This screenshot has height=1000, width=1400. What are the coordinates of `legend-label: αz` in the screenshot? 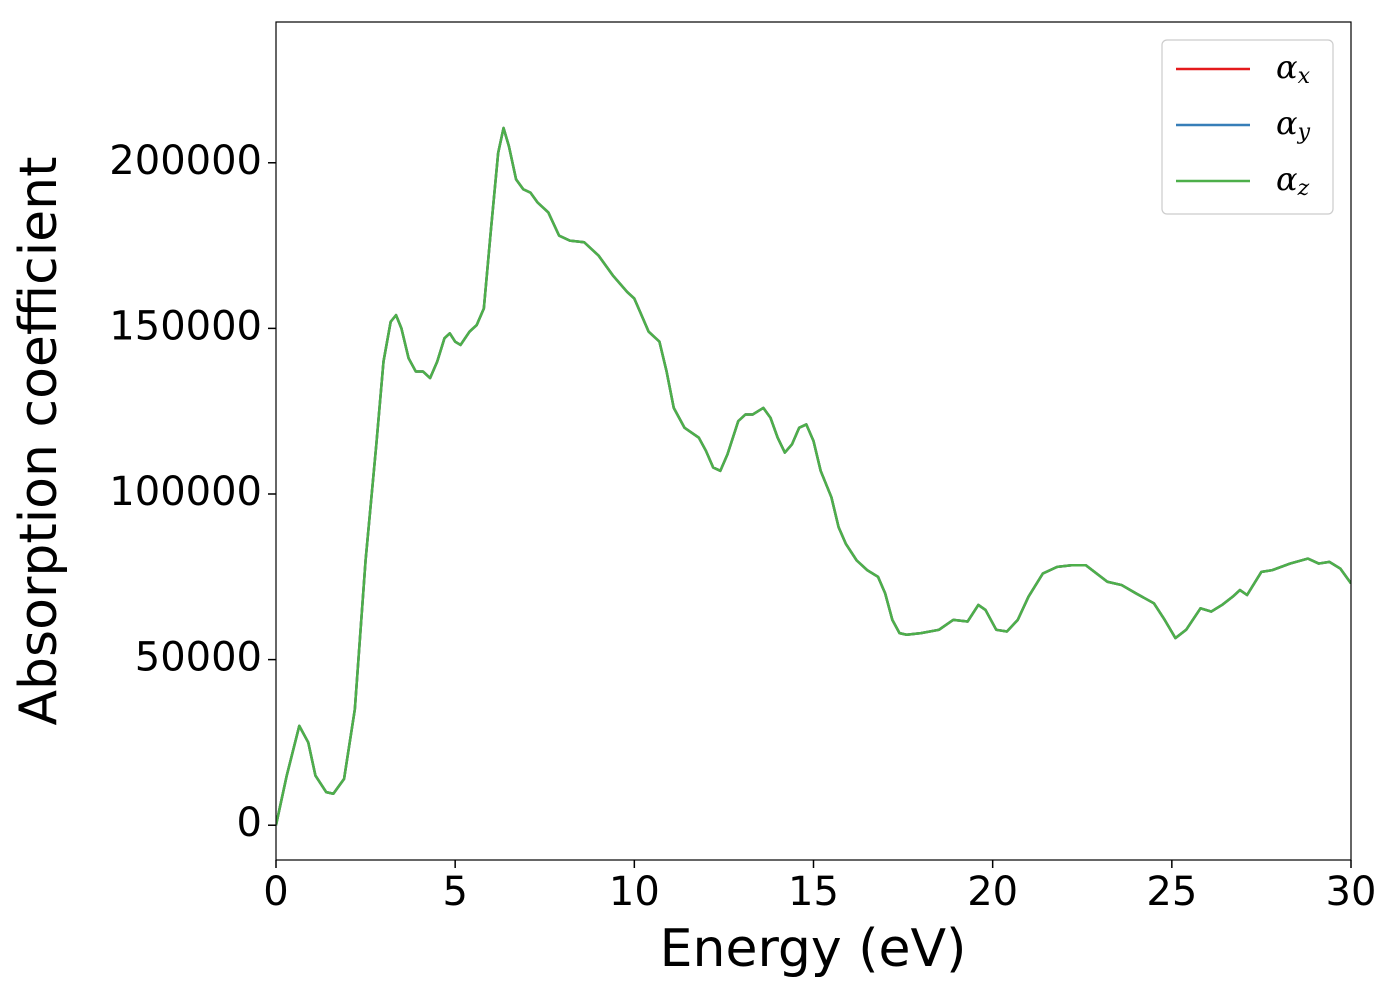 It's located at (1293, 181).